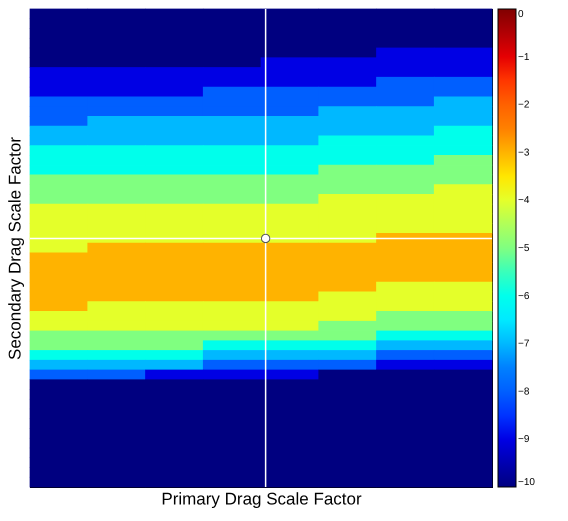 The height and width of the screenshot is (521, 568). What do you see at coordinates (524, 152) in the screenshot?
I see `color-bar-label: −3` at bounding box center [524, 152].